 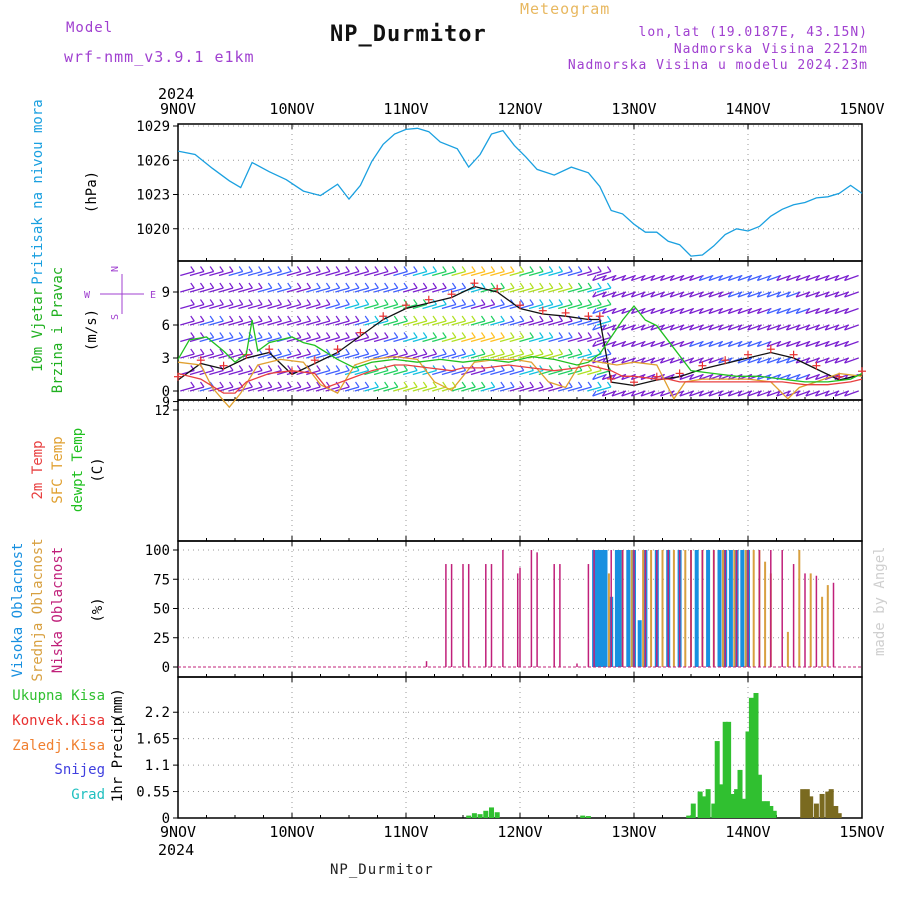 What do you see at coordinates (770, 49) in the screenshot?
I see `elevation-label: Nadmorska Visina 2212m` at bounding box center [770, 49].